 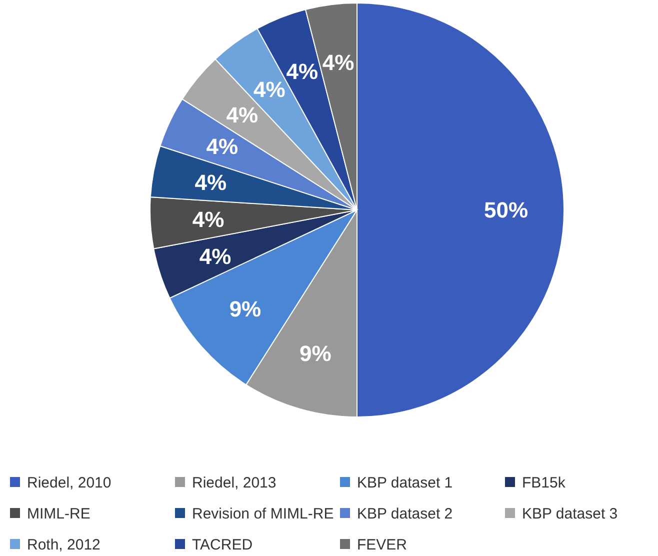 What do you see at coordinates (263, 513) in the screenshot?
I see `legend-label: Revision of MIML-RE` at bounding box center [263, 513].